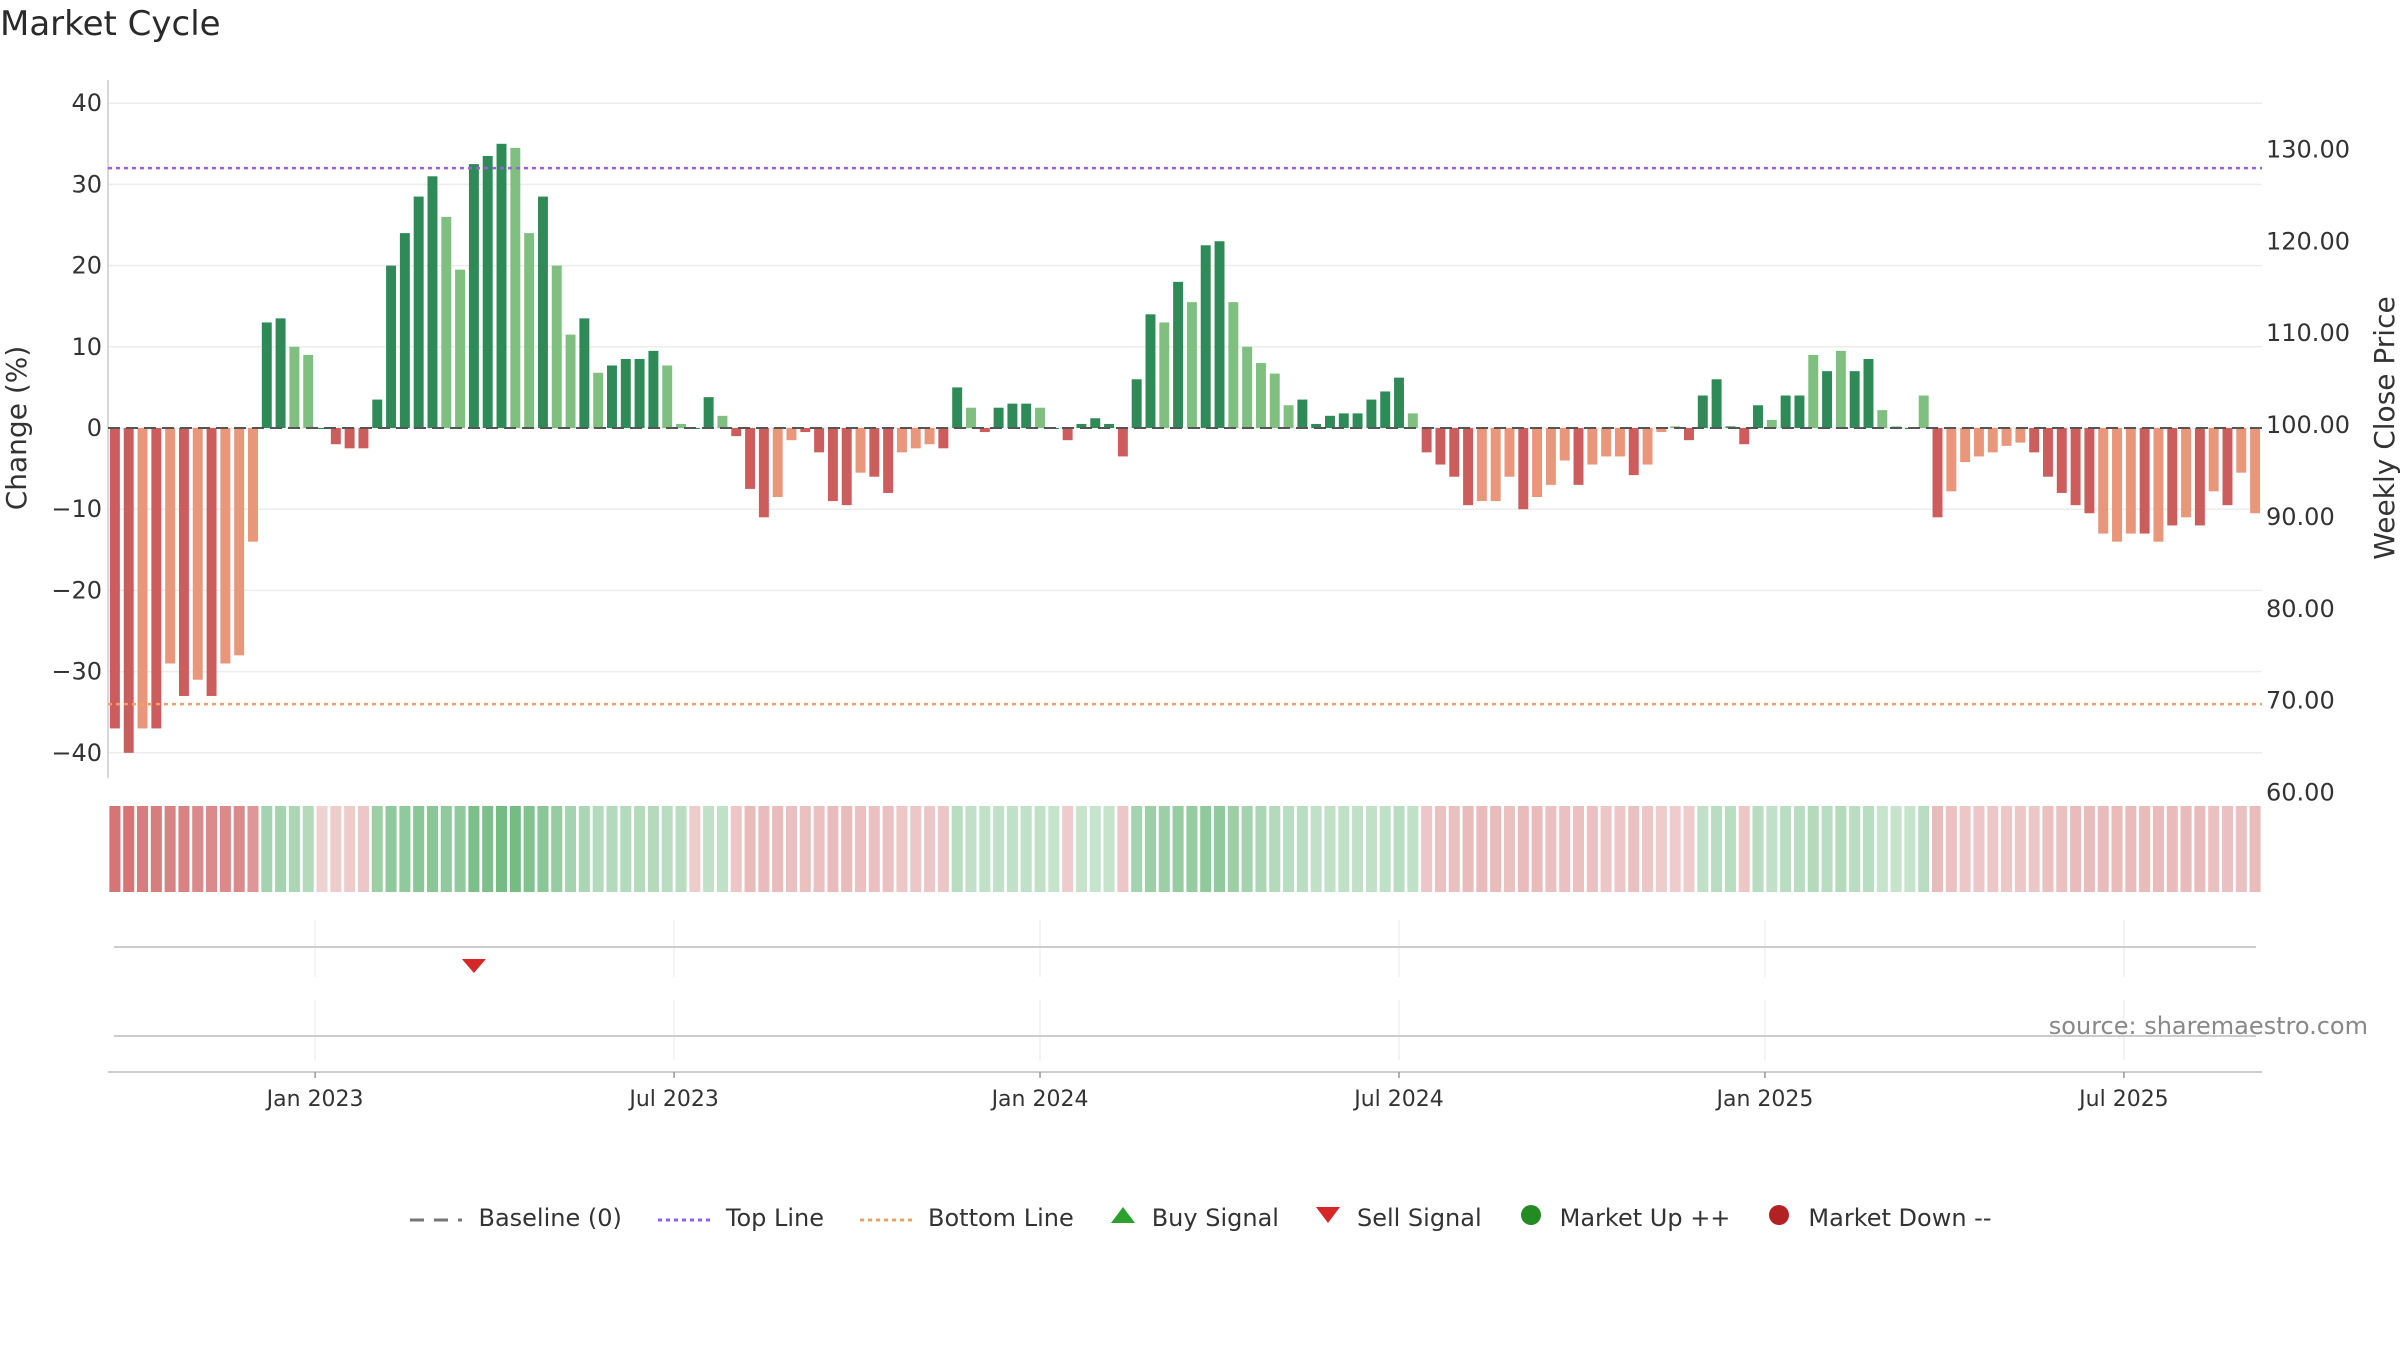  What do you see at coordinates (1193, 1218) in the screenshot?
I see `legend-item-buy-signal: Buy Signal` at bounding box center [1193, 1218].